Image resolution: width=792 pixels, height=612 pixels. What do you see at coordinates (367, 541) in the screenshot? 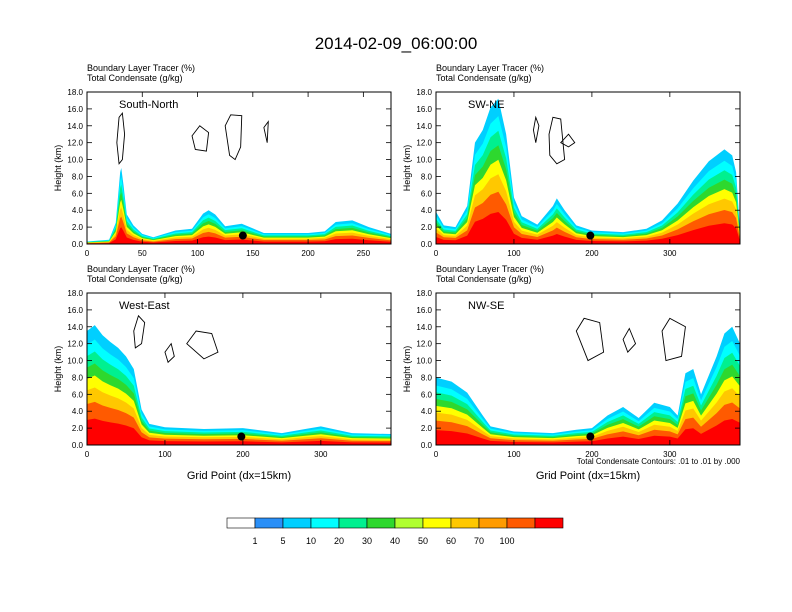
I see `colorbar-label: 30` at bounding box center [367, 541].